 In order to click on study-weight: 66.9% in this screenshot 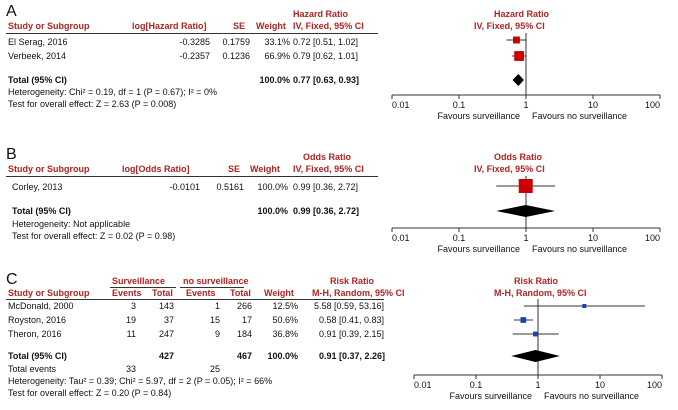, I will do `click(277, 56)`.